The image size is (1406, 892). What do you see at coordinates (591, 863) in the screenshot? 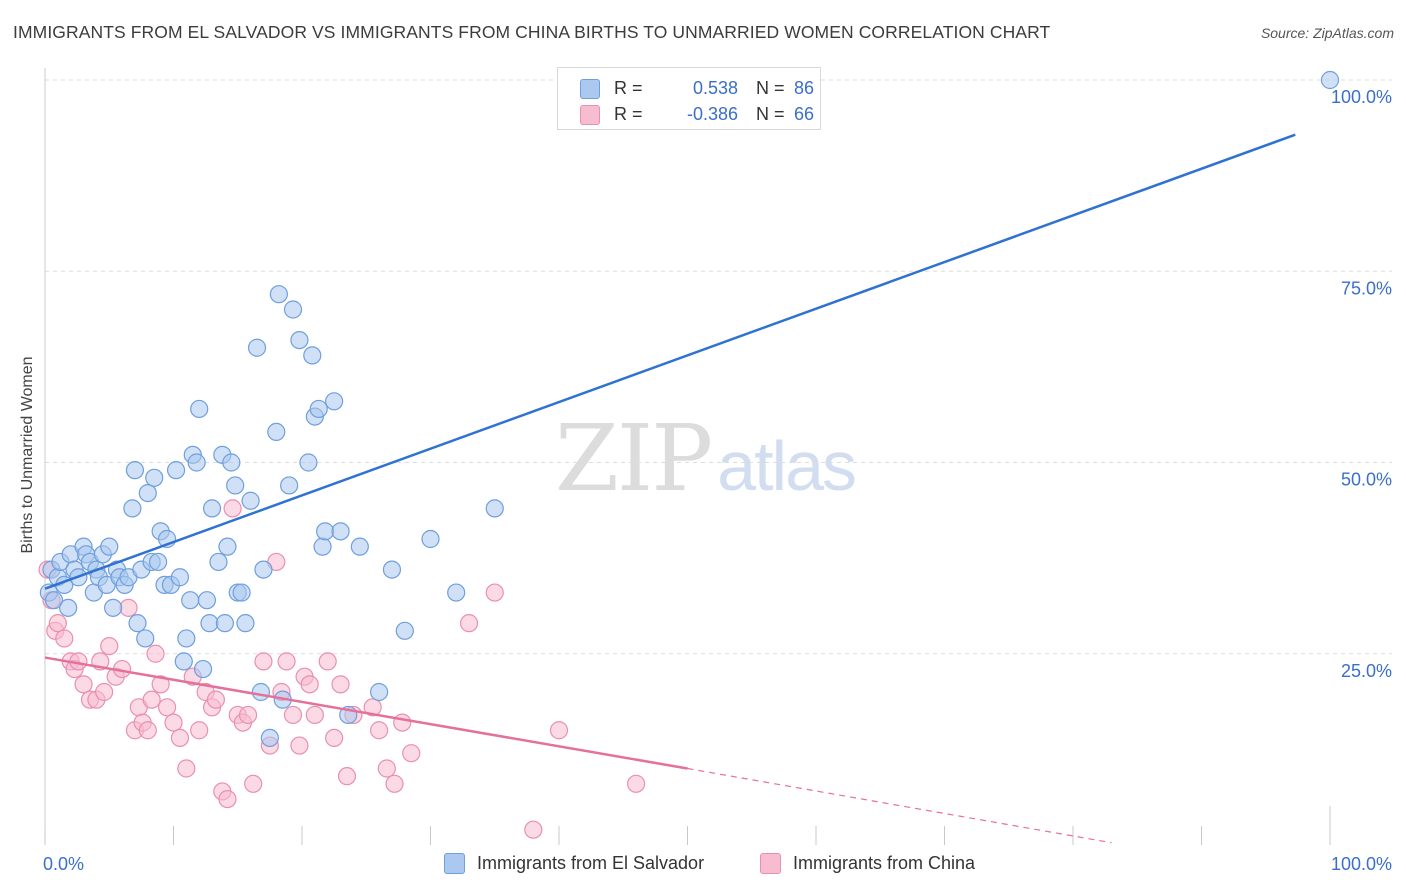
I see `legend-label: Immigrants from El Salvador` at bounding box center [591, 863].